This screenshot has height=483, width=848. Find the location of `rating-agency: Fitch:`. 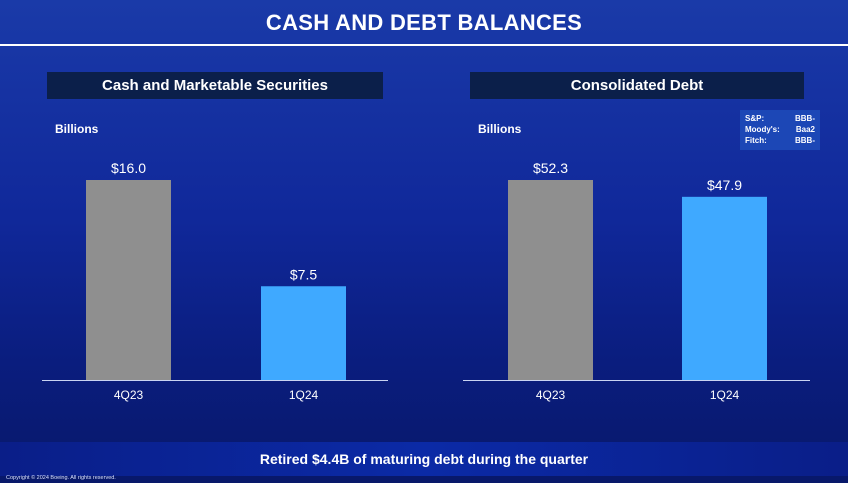

rating-agency: Fitch: is located at coordinates (756, 140).